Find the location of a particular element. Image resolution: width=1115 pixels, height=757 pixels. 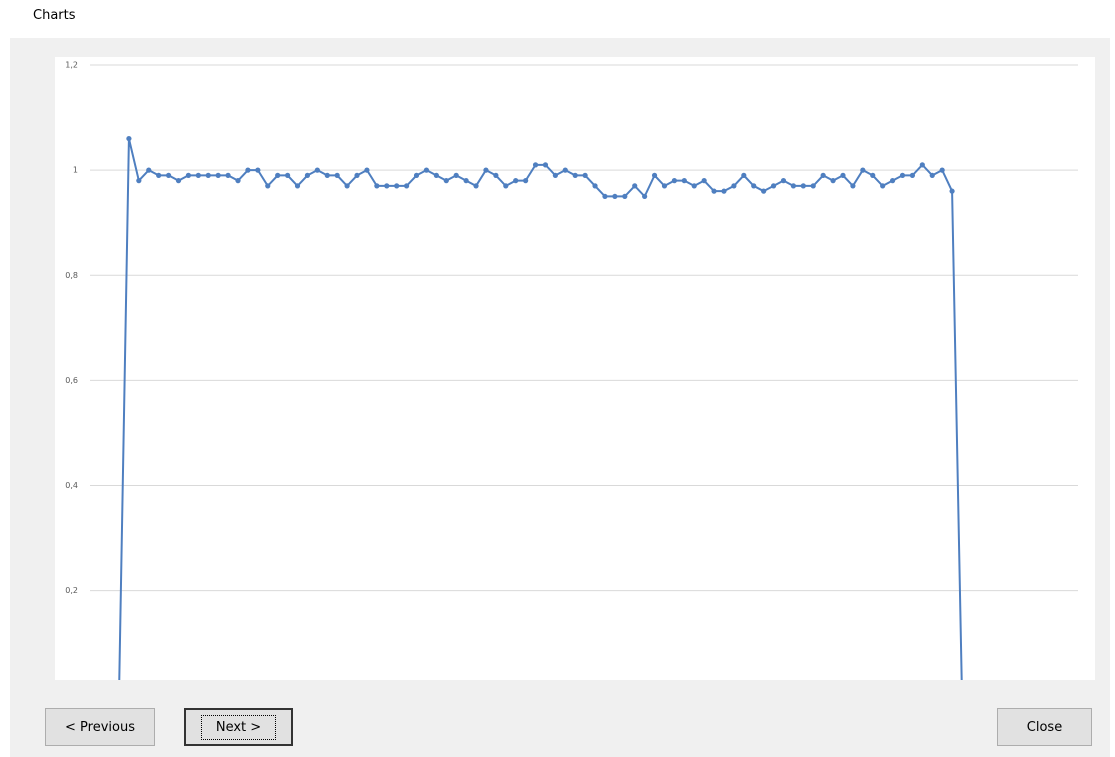

close-button: Close is located at coordinates (1044, 727).